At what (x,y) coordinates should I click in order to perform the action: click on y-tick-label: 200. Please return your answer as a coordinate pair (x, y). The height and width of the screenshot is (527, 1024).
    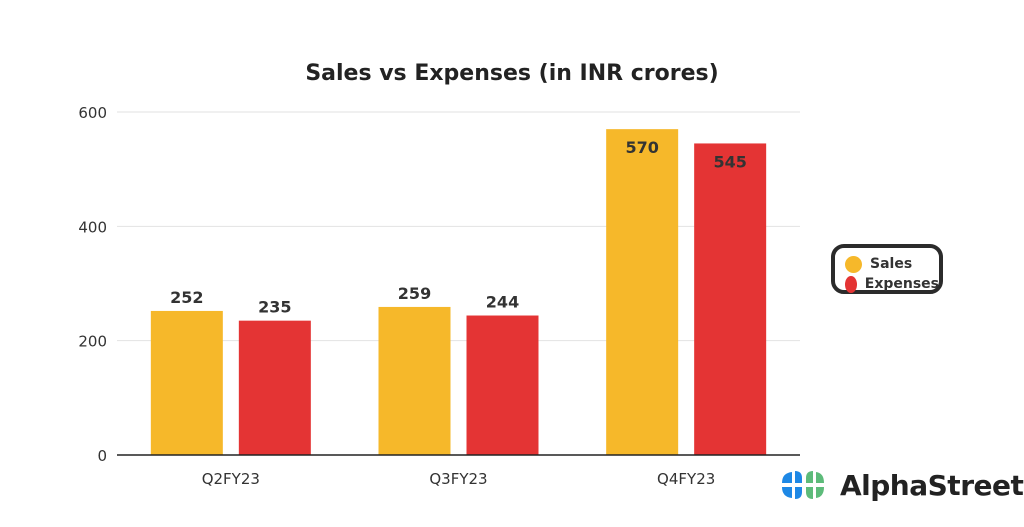
    Looking at the image, I should click on (92, 342).